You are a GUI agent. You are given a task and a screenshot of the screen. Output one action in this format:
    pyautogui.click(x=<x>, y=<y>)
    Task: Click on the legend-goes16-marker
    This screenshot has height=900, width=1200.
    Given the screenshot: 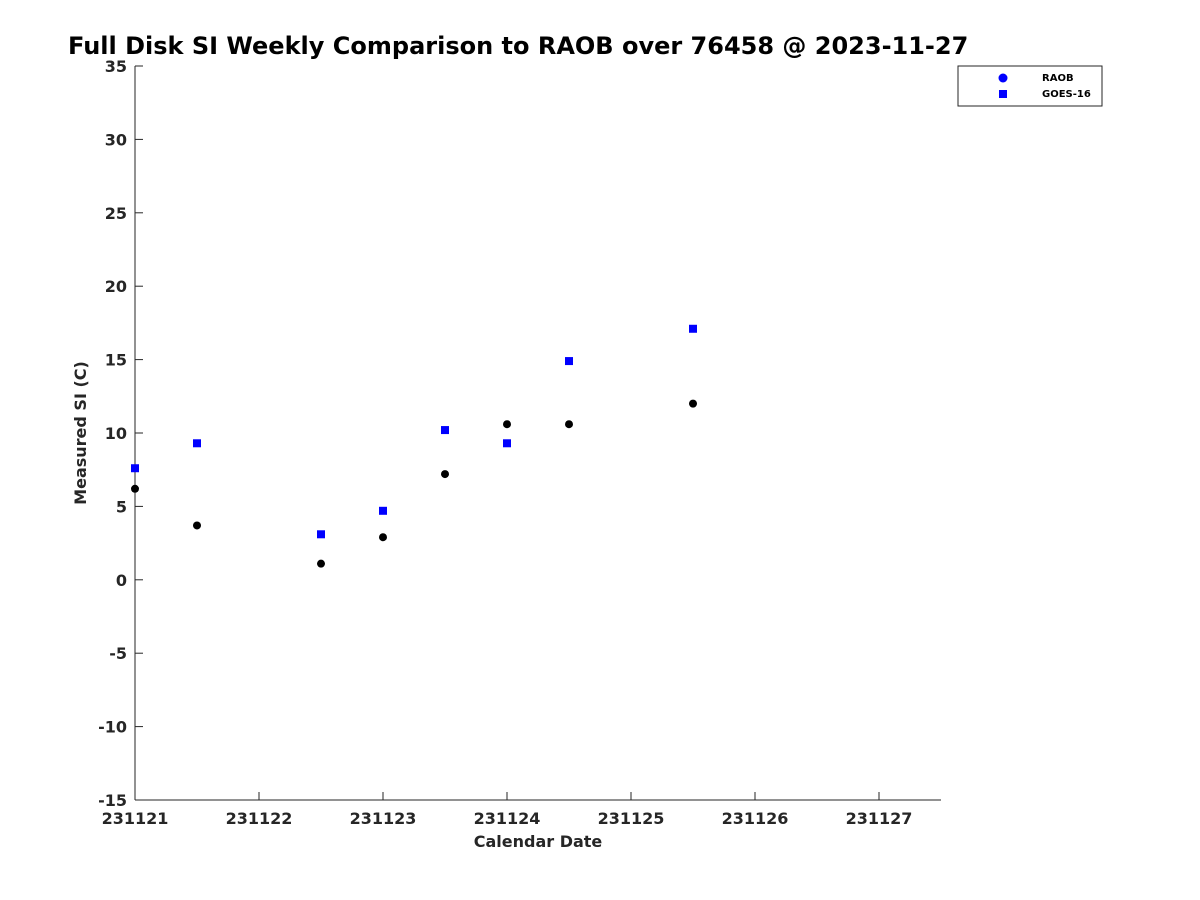 What is the action you would take?
    pyautogui.click(x=1003, y=94)
    